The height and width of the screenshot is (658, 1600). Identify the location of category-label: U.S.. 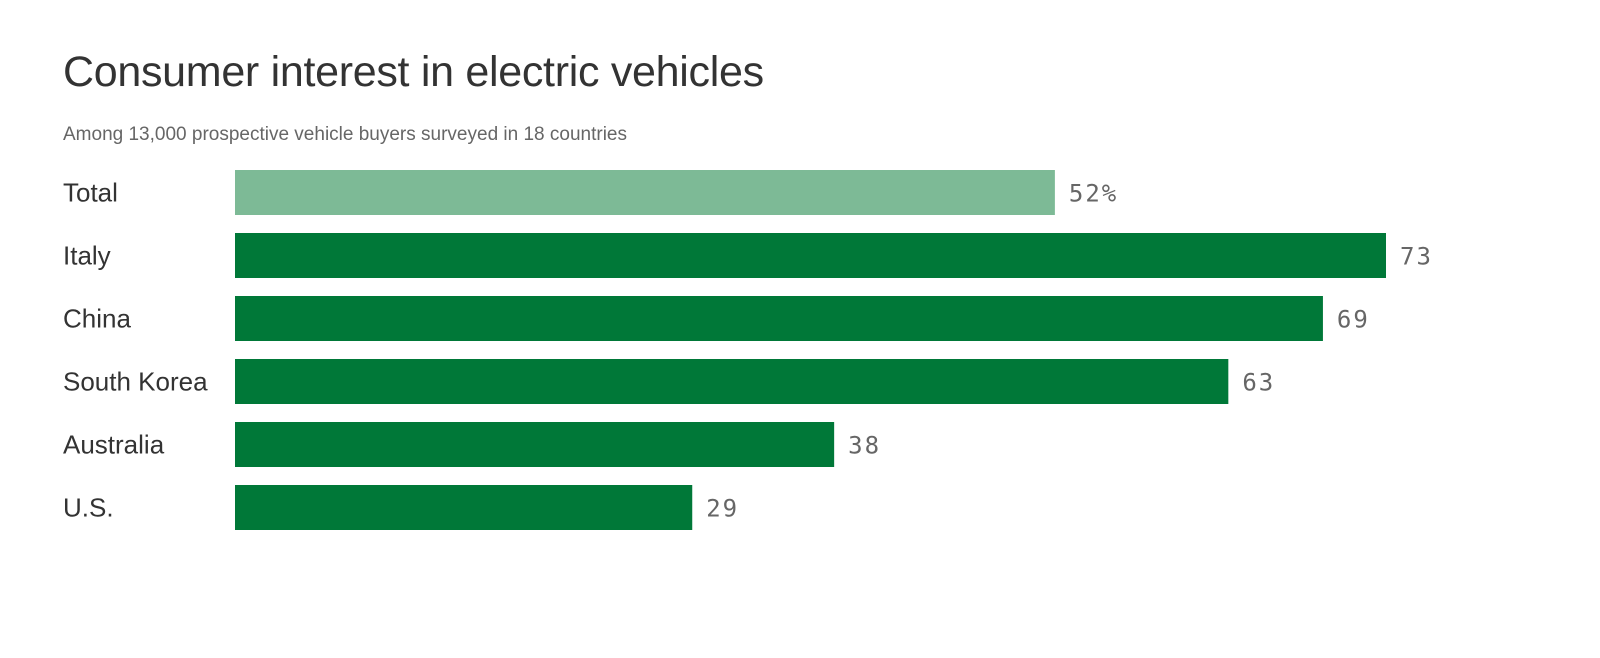
(88, 508).